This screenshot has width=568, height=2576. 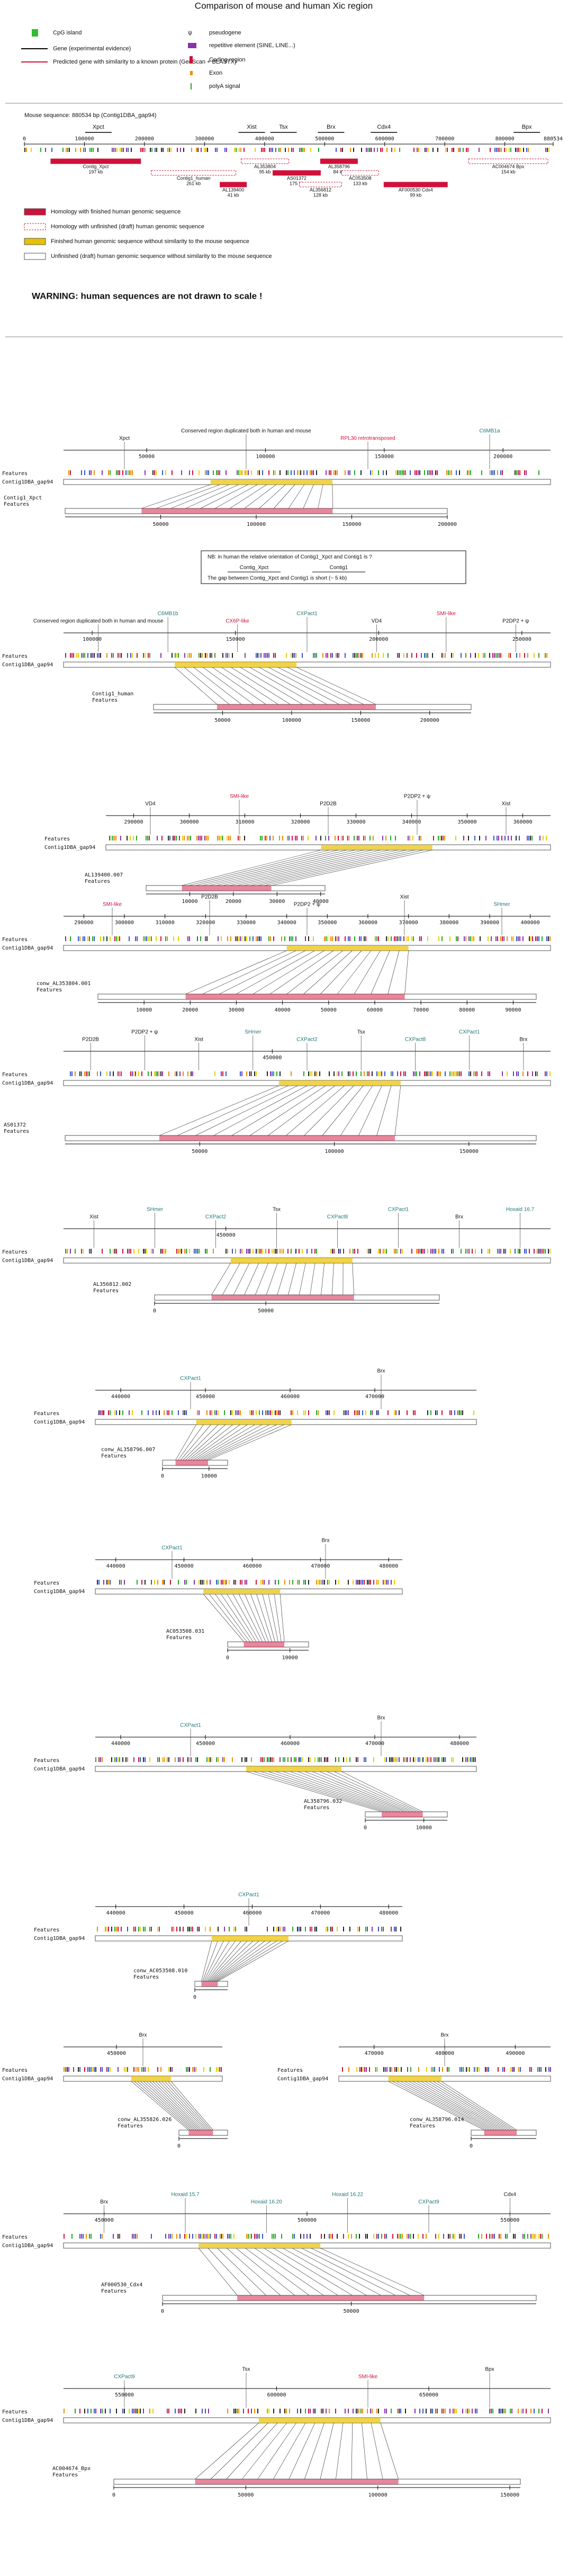 I want to click on tick-label: 310000, so click(x=165, y=923).